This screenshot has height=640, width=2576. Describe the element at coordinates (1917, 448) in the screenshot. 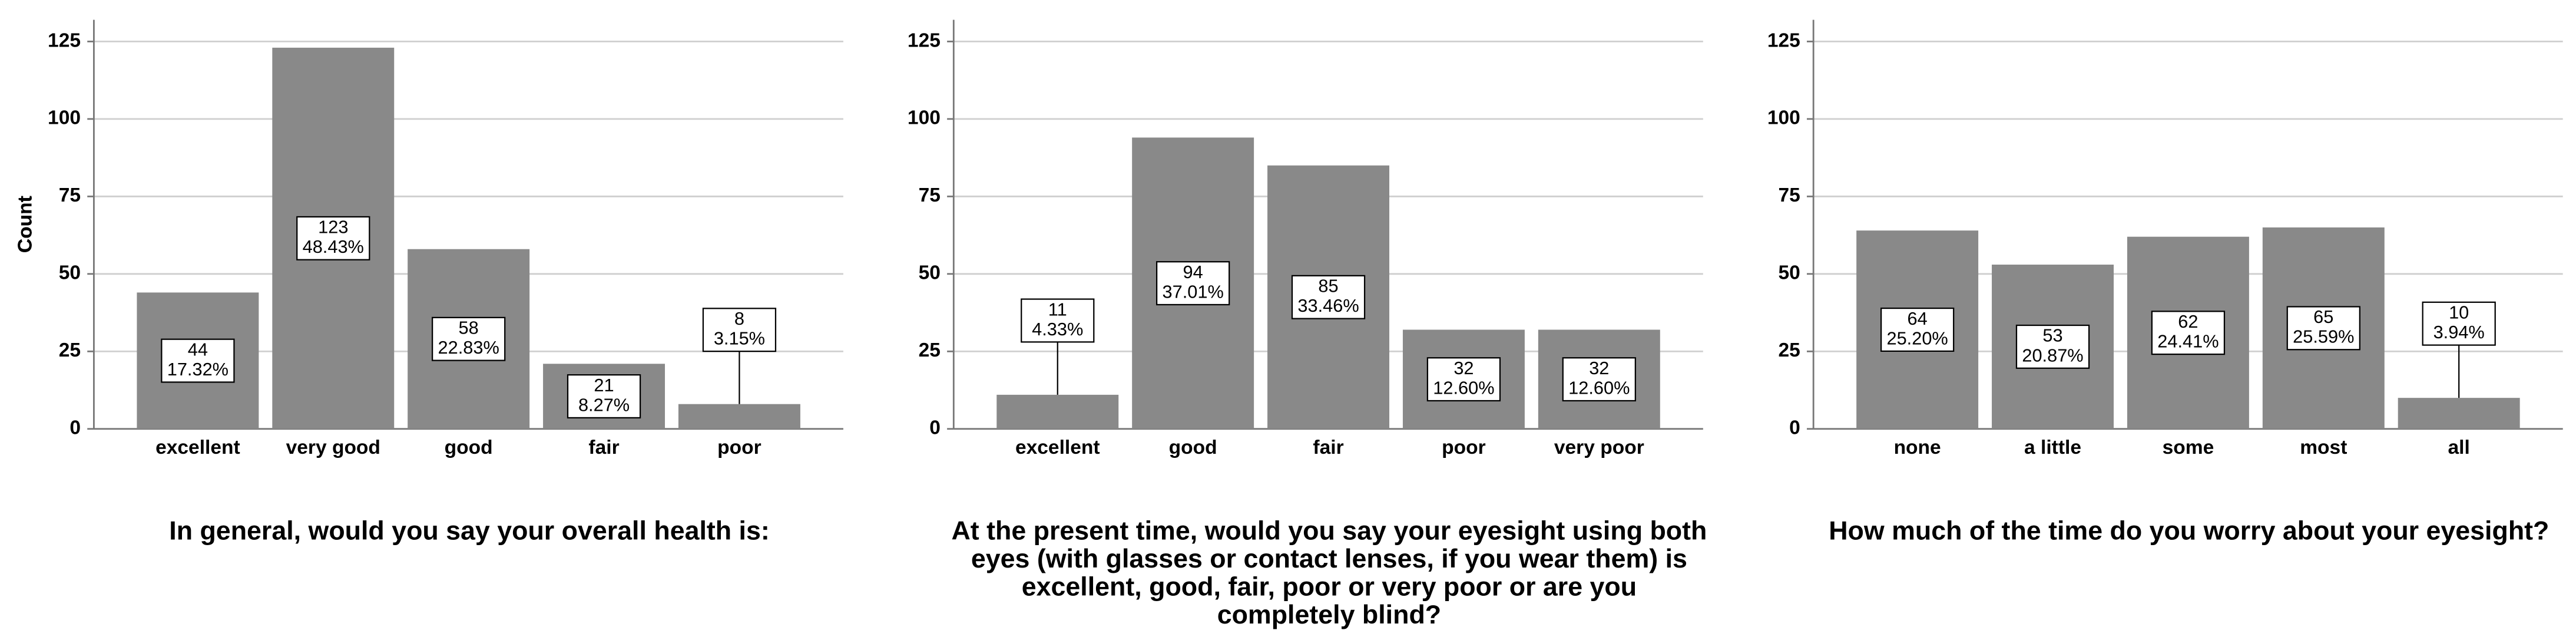

I see `x-tick-label: none` at that location.